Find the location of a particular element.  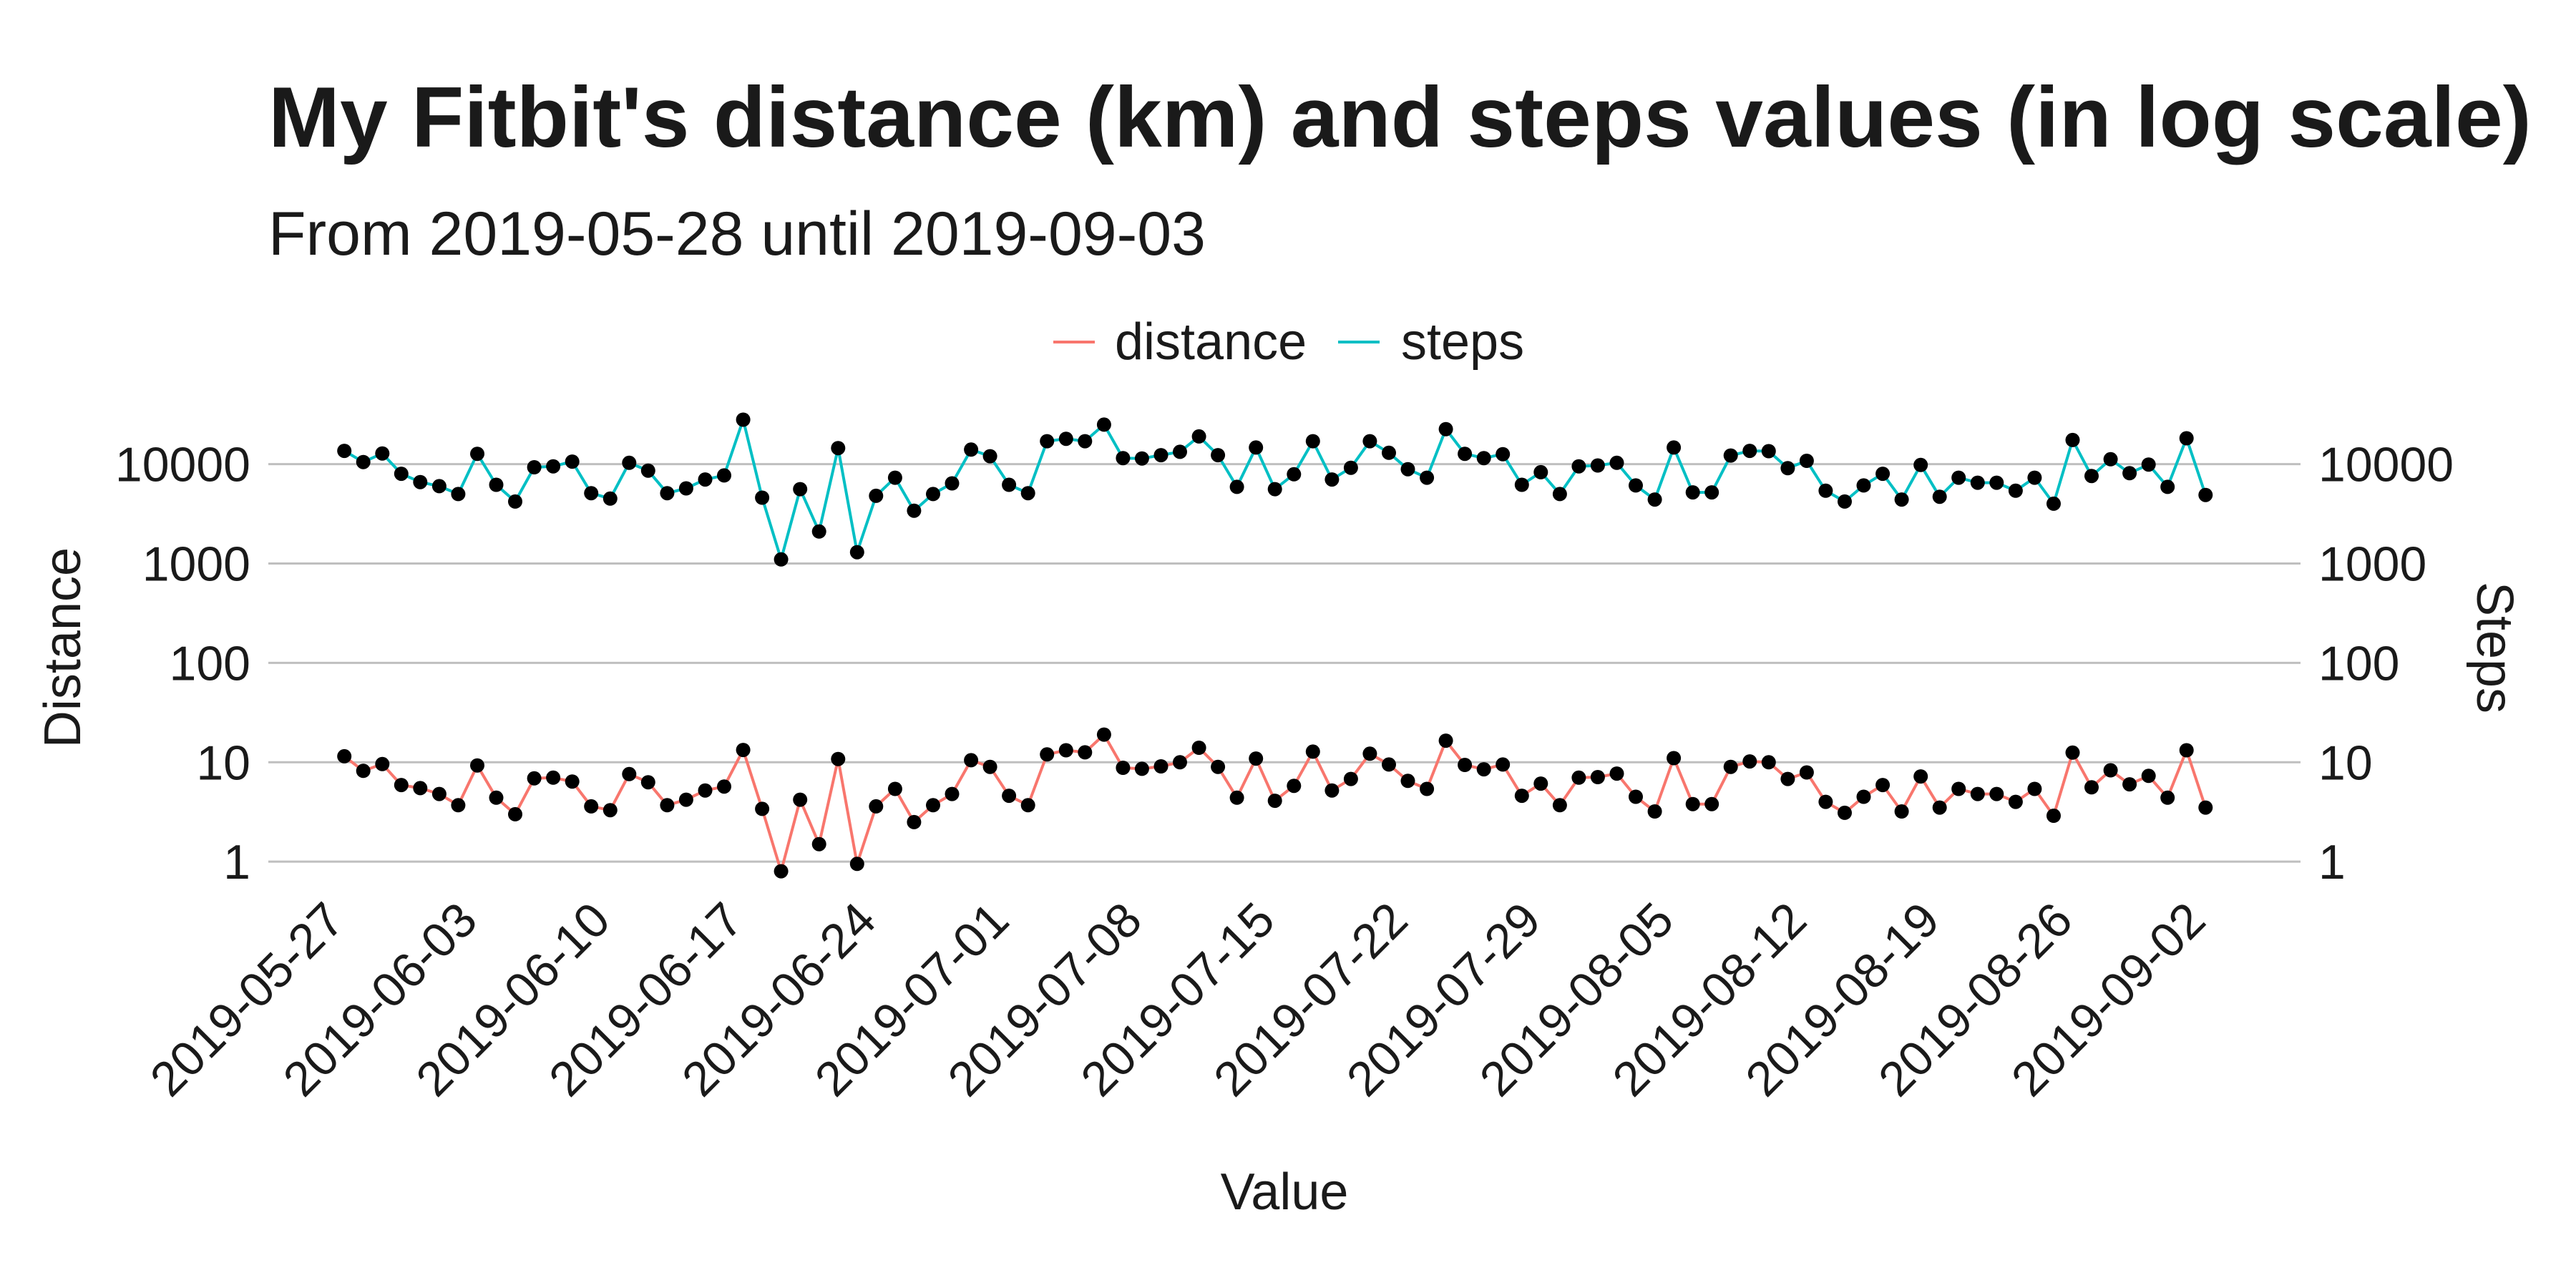

y-axis-title-right: Steps is located at coordinates (2494, 647).